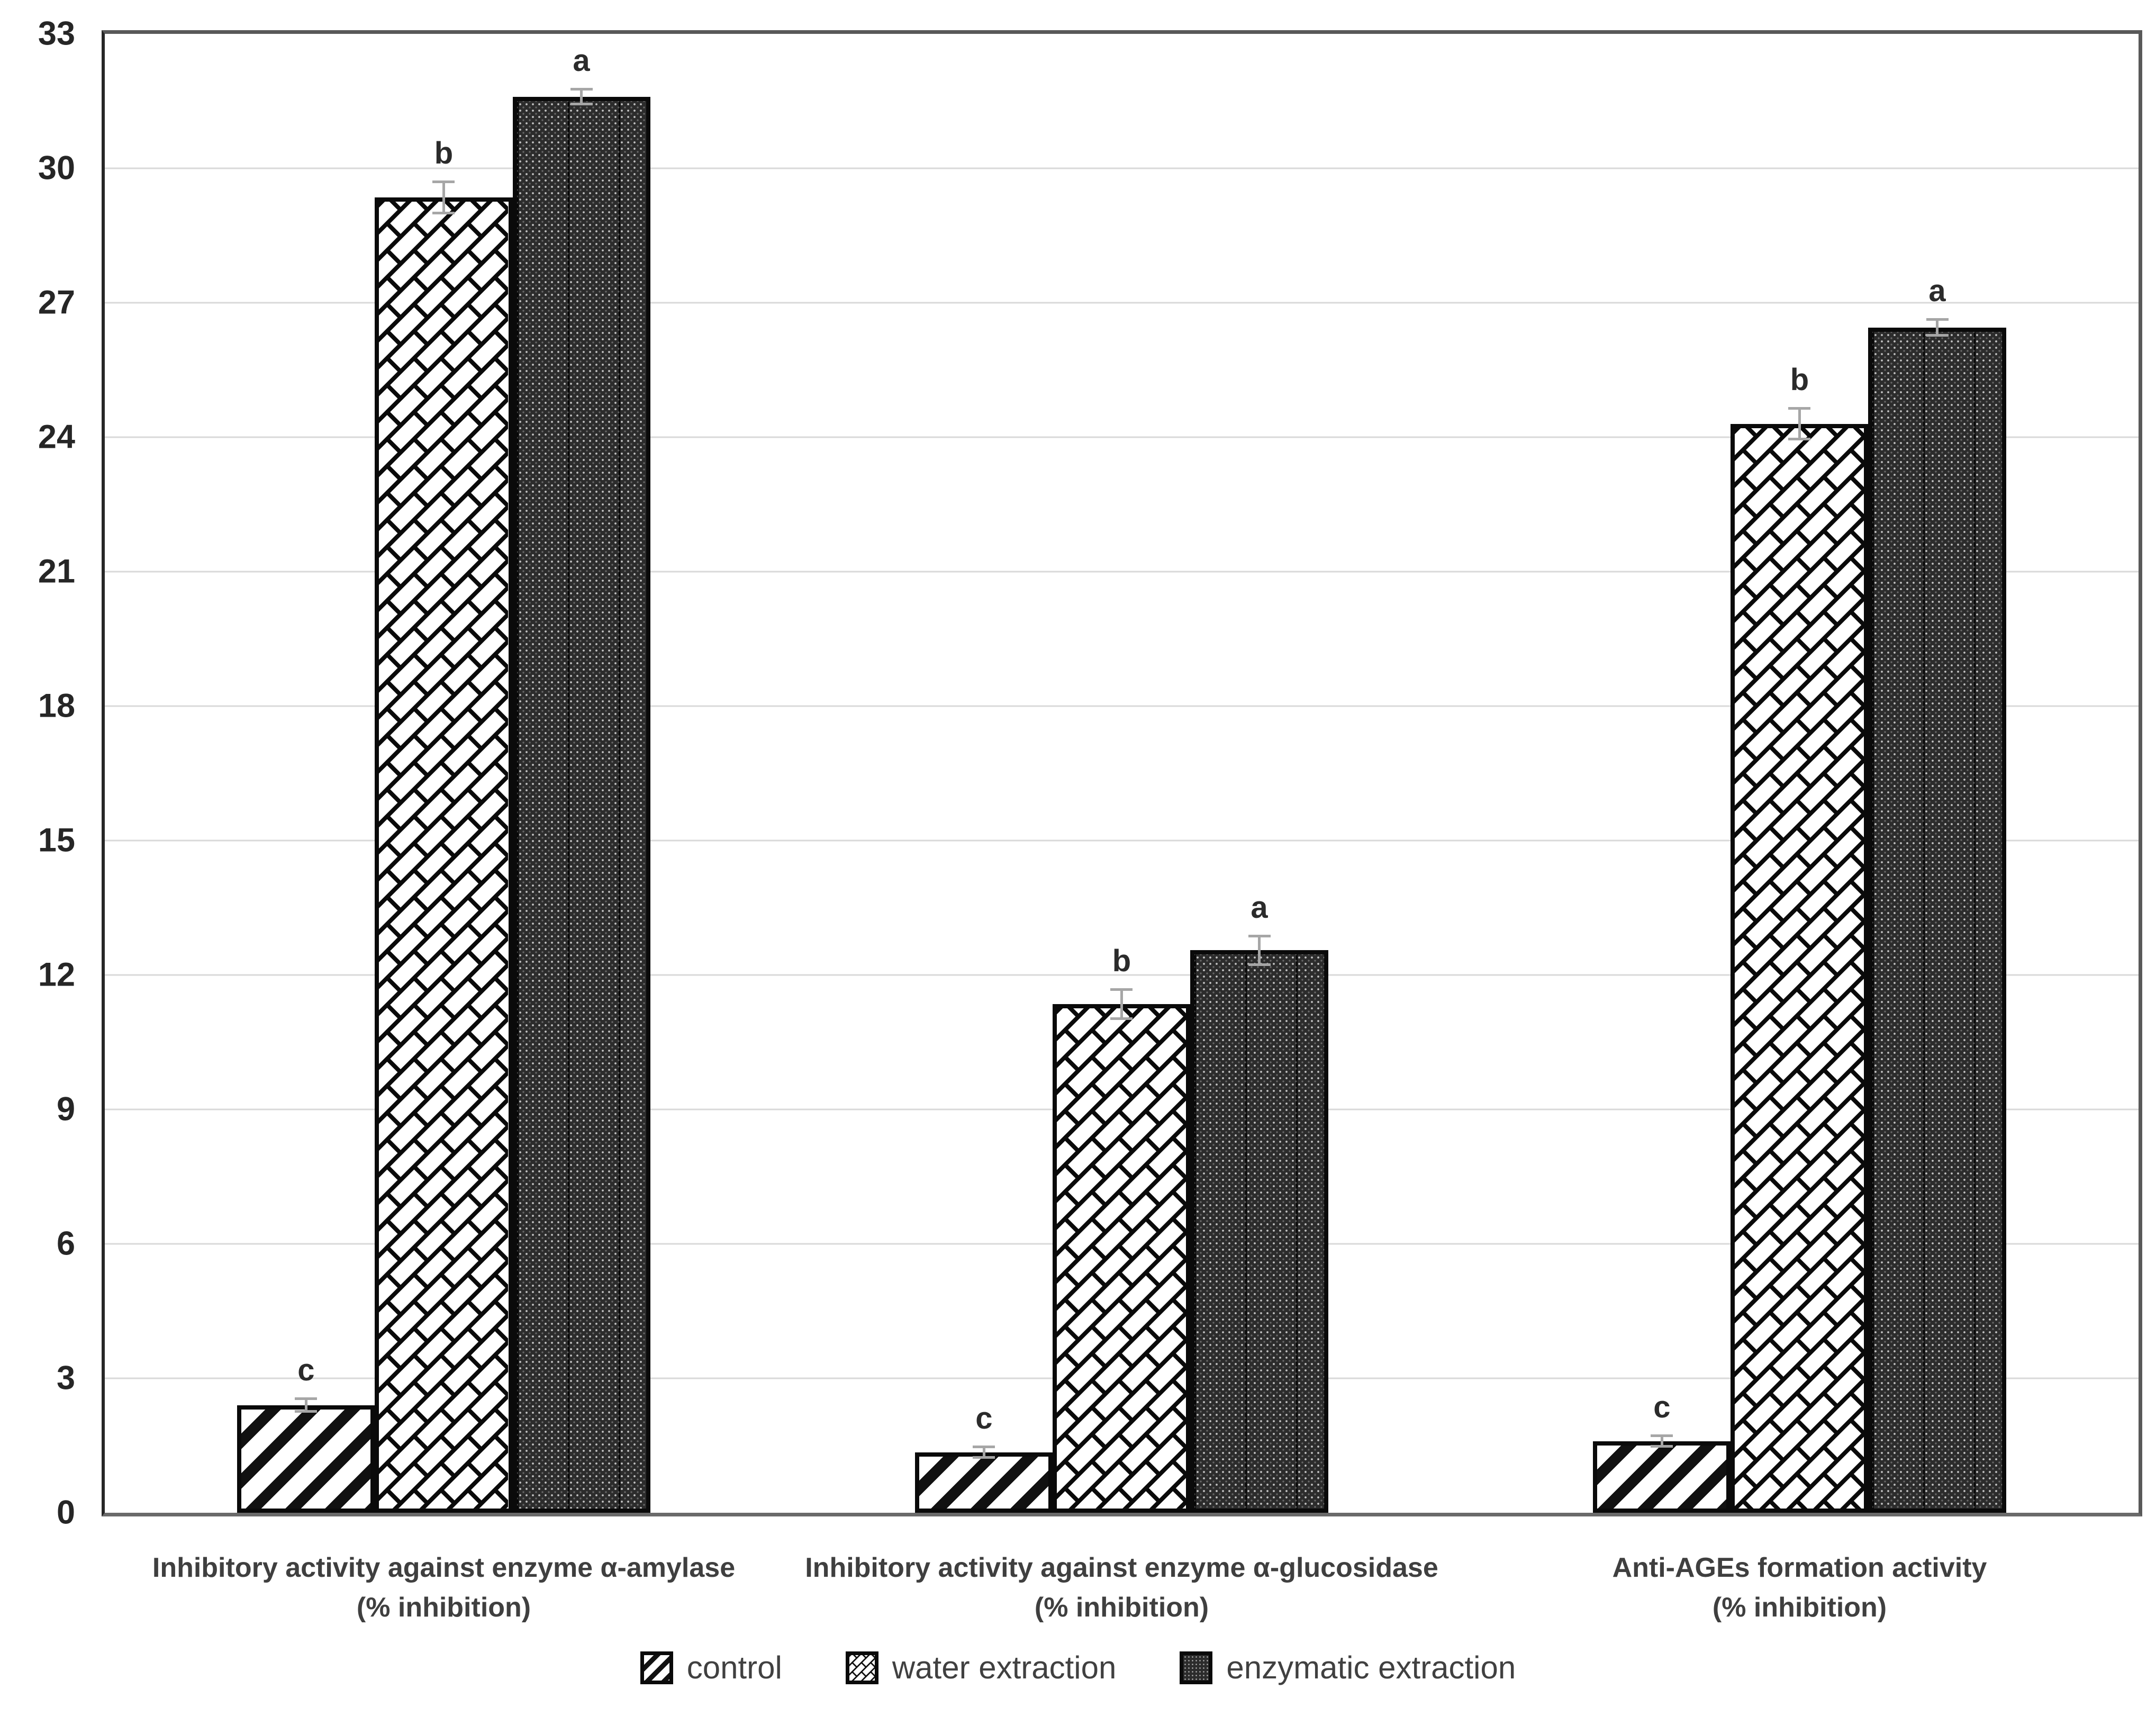 Image resolution: width=2156 pixels, height=1725 pixels. What do you see at coordinates (1799, 1607) in the screenshot?
I see `category-label-3-line2: (% inhibition)` at bounding box center [1799, 1607].